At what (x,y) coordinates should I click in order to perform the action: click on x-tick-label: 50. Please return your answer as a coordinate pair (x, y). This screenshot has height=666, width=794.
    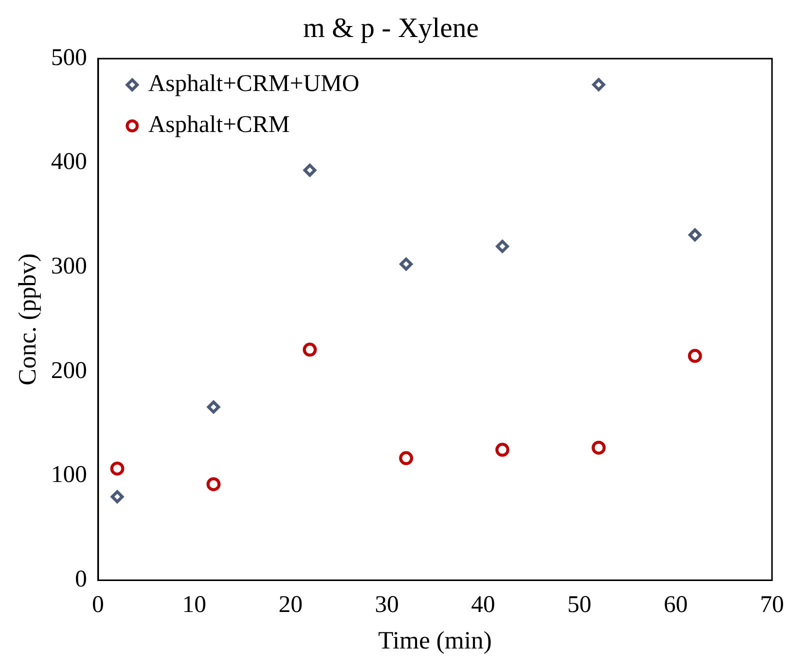
    Looking at the image, I should click on (579, 605).